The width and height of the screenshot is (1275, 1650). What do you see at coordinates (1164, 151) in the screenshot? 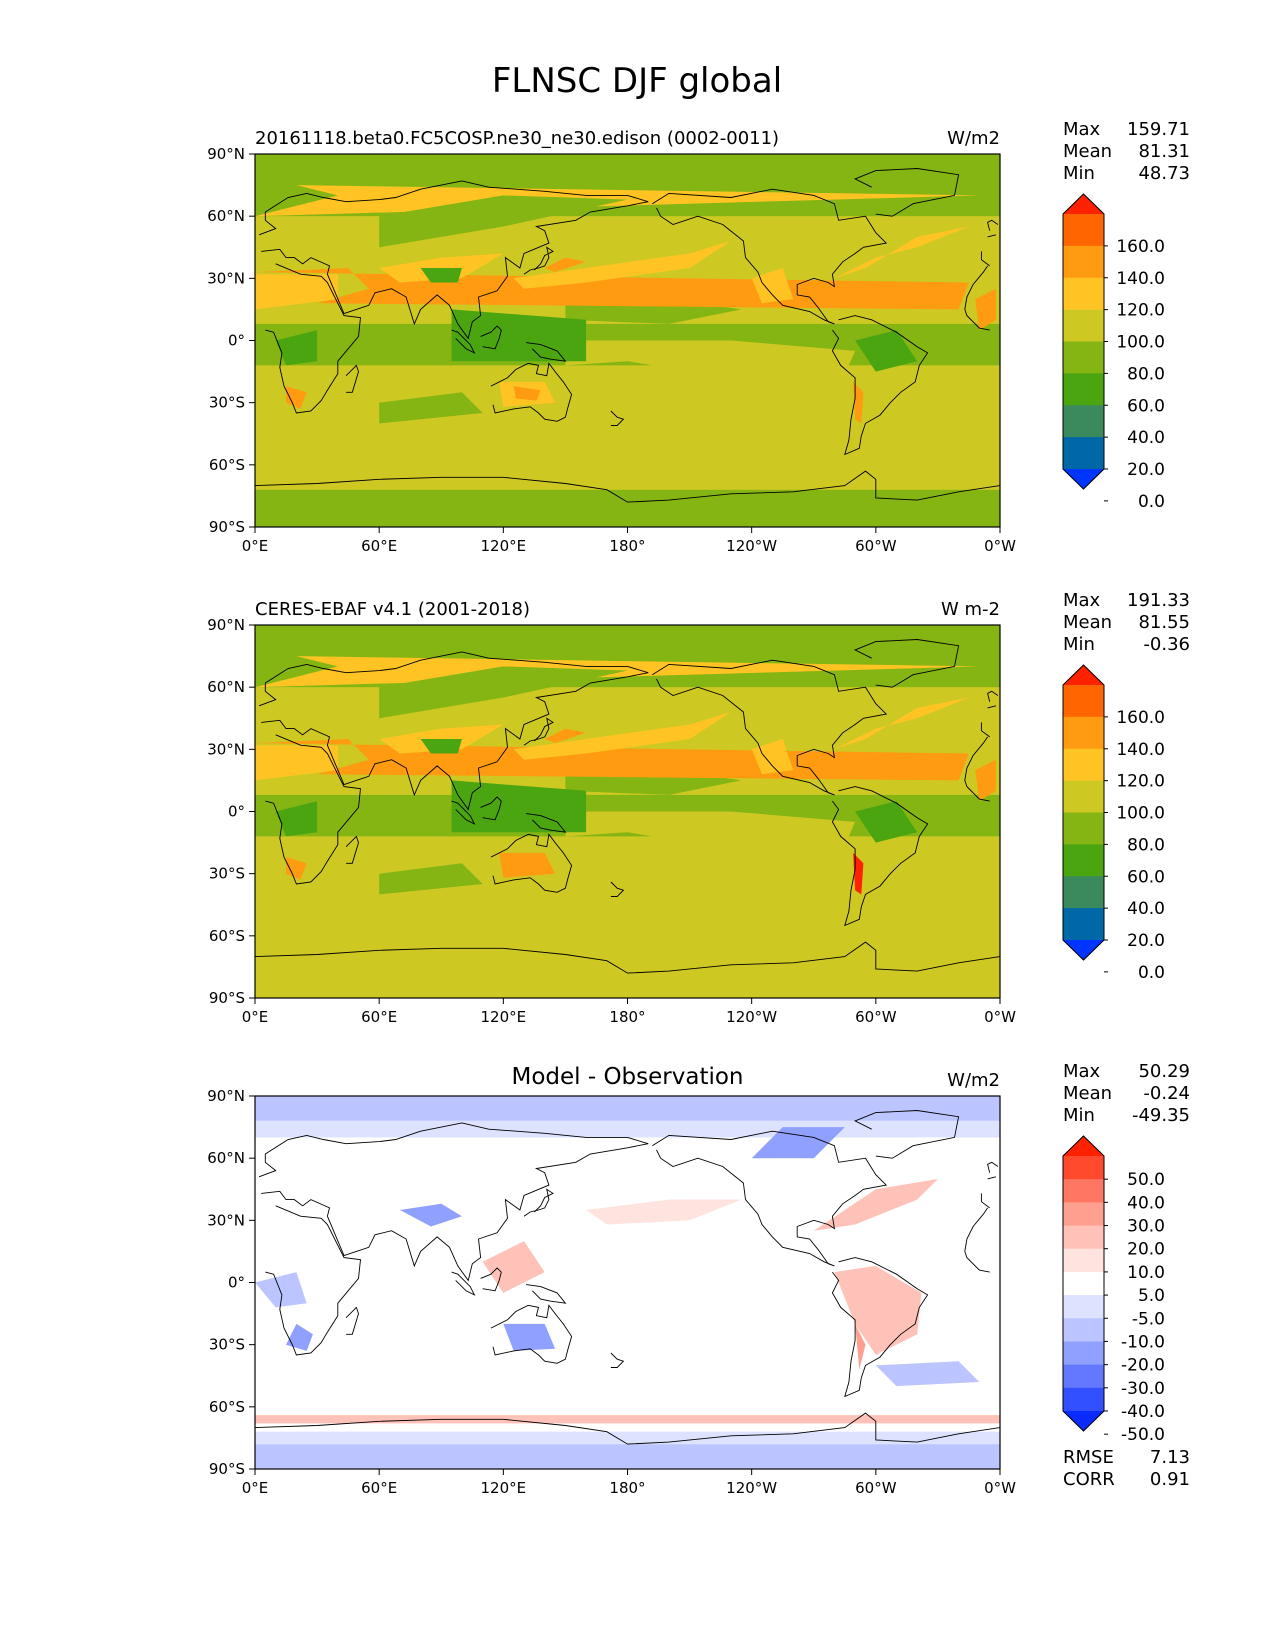
I see `stat-value: 81.31` at bounding box center [1164, 151].